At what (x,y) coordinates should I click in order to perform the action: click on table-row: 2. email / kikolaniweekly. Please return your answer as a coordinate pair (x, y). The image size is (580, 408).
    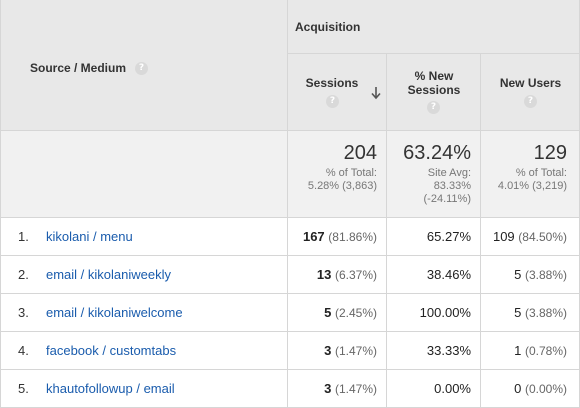
    Looking at the image, I should click on (144, 275).